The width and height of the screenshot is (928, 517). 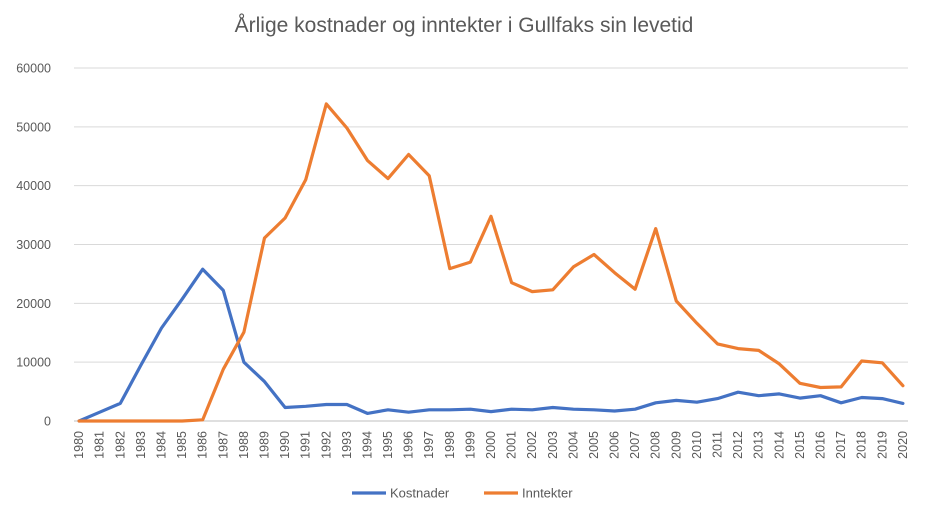 What do you see at coordinates (656, 445) in the screenshot?
I see `x-tick-label: 2008` at bounding box center [656, 445].